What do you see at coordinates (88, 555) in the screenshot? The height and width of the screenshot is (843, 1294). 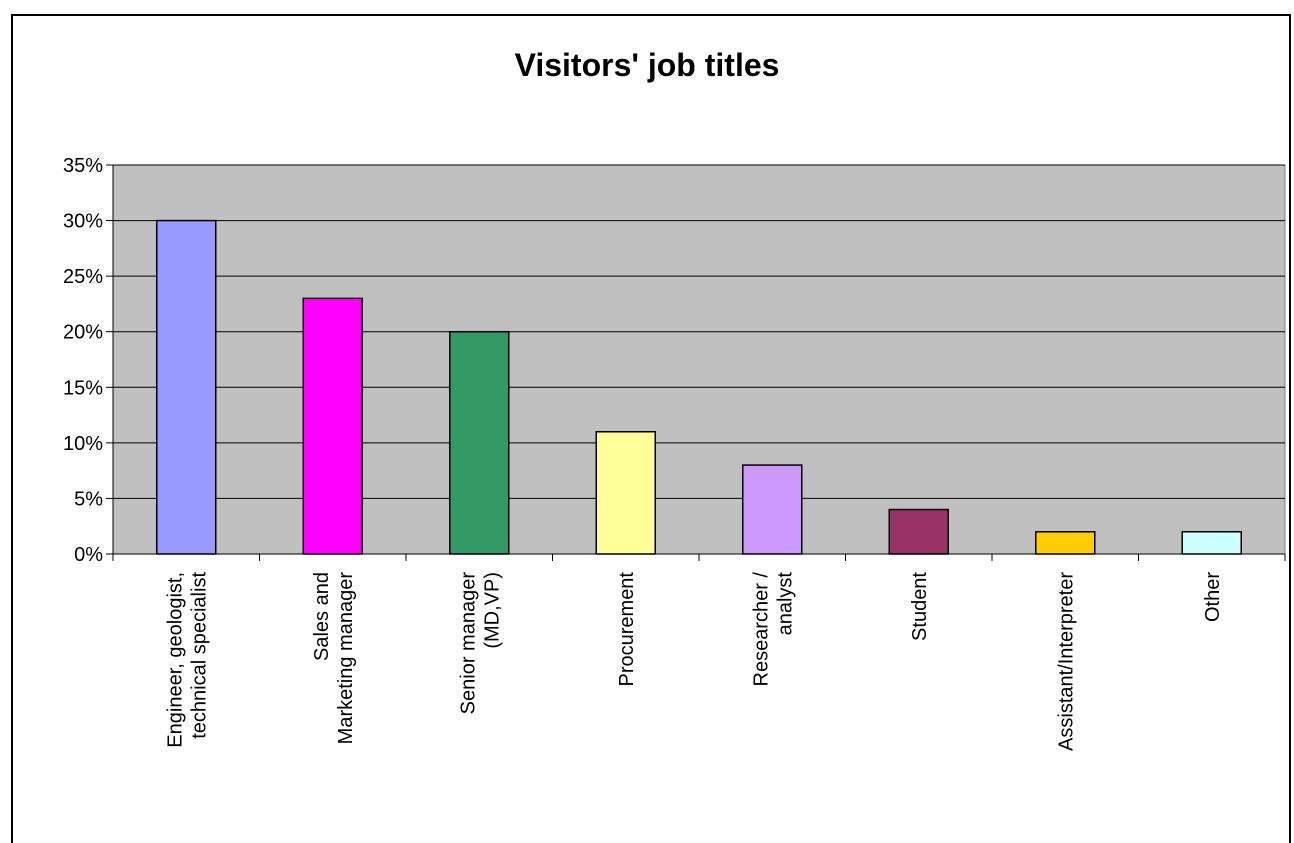 I see `y-tick-label: 0%` at bounding box center [88, 555].